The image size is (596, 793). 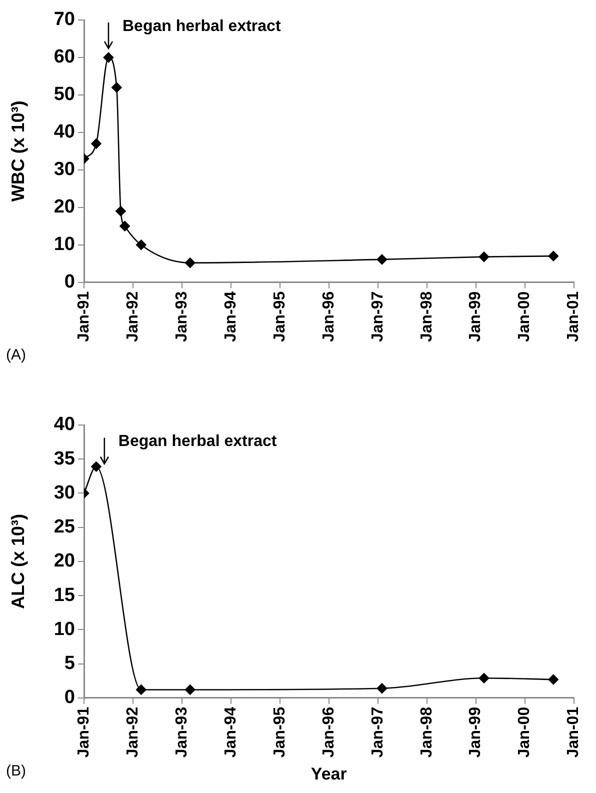 What do you see at coordinates (65, 459) in the screenshot?
I see `y-tick-label: 35` at bounding box center [65, 459].